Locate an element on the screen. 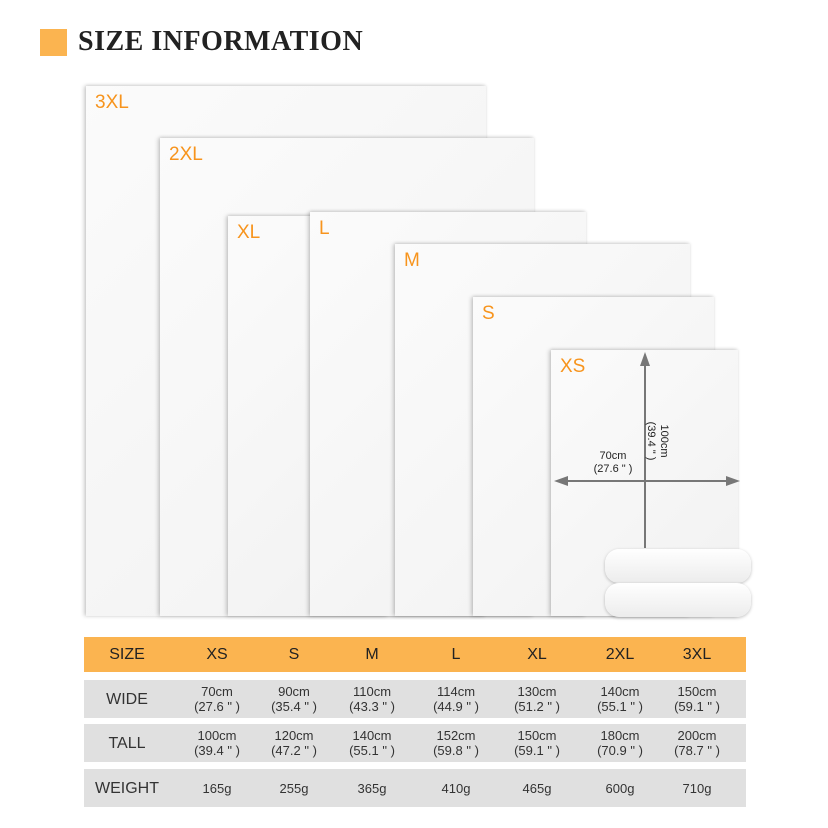  value: 165g is located at coordinates (217, 788).